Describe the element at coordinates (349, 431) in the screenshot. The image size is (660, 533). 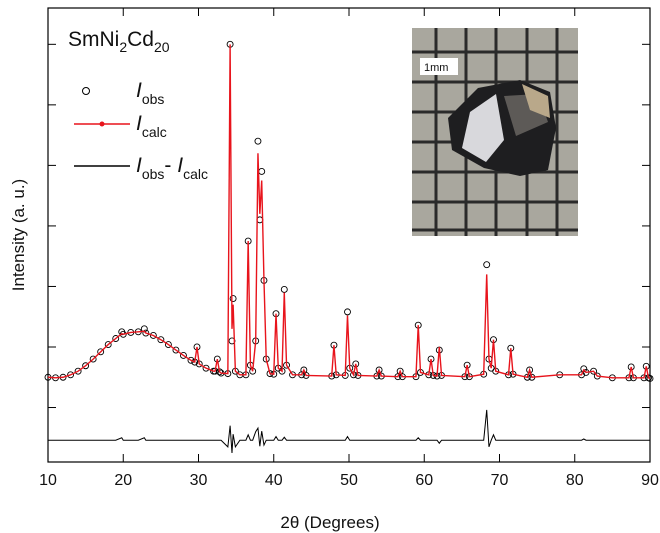
I see `series-line` at that location.